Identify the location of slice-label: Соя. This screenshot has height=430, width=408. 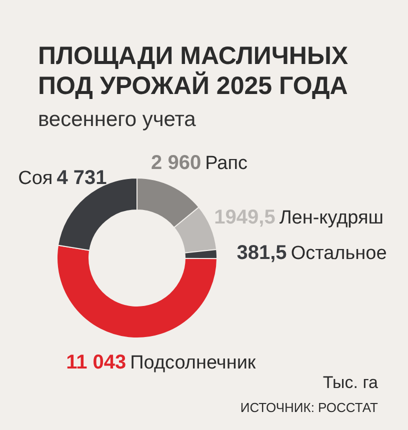
(35, 179).